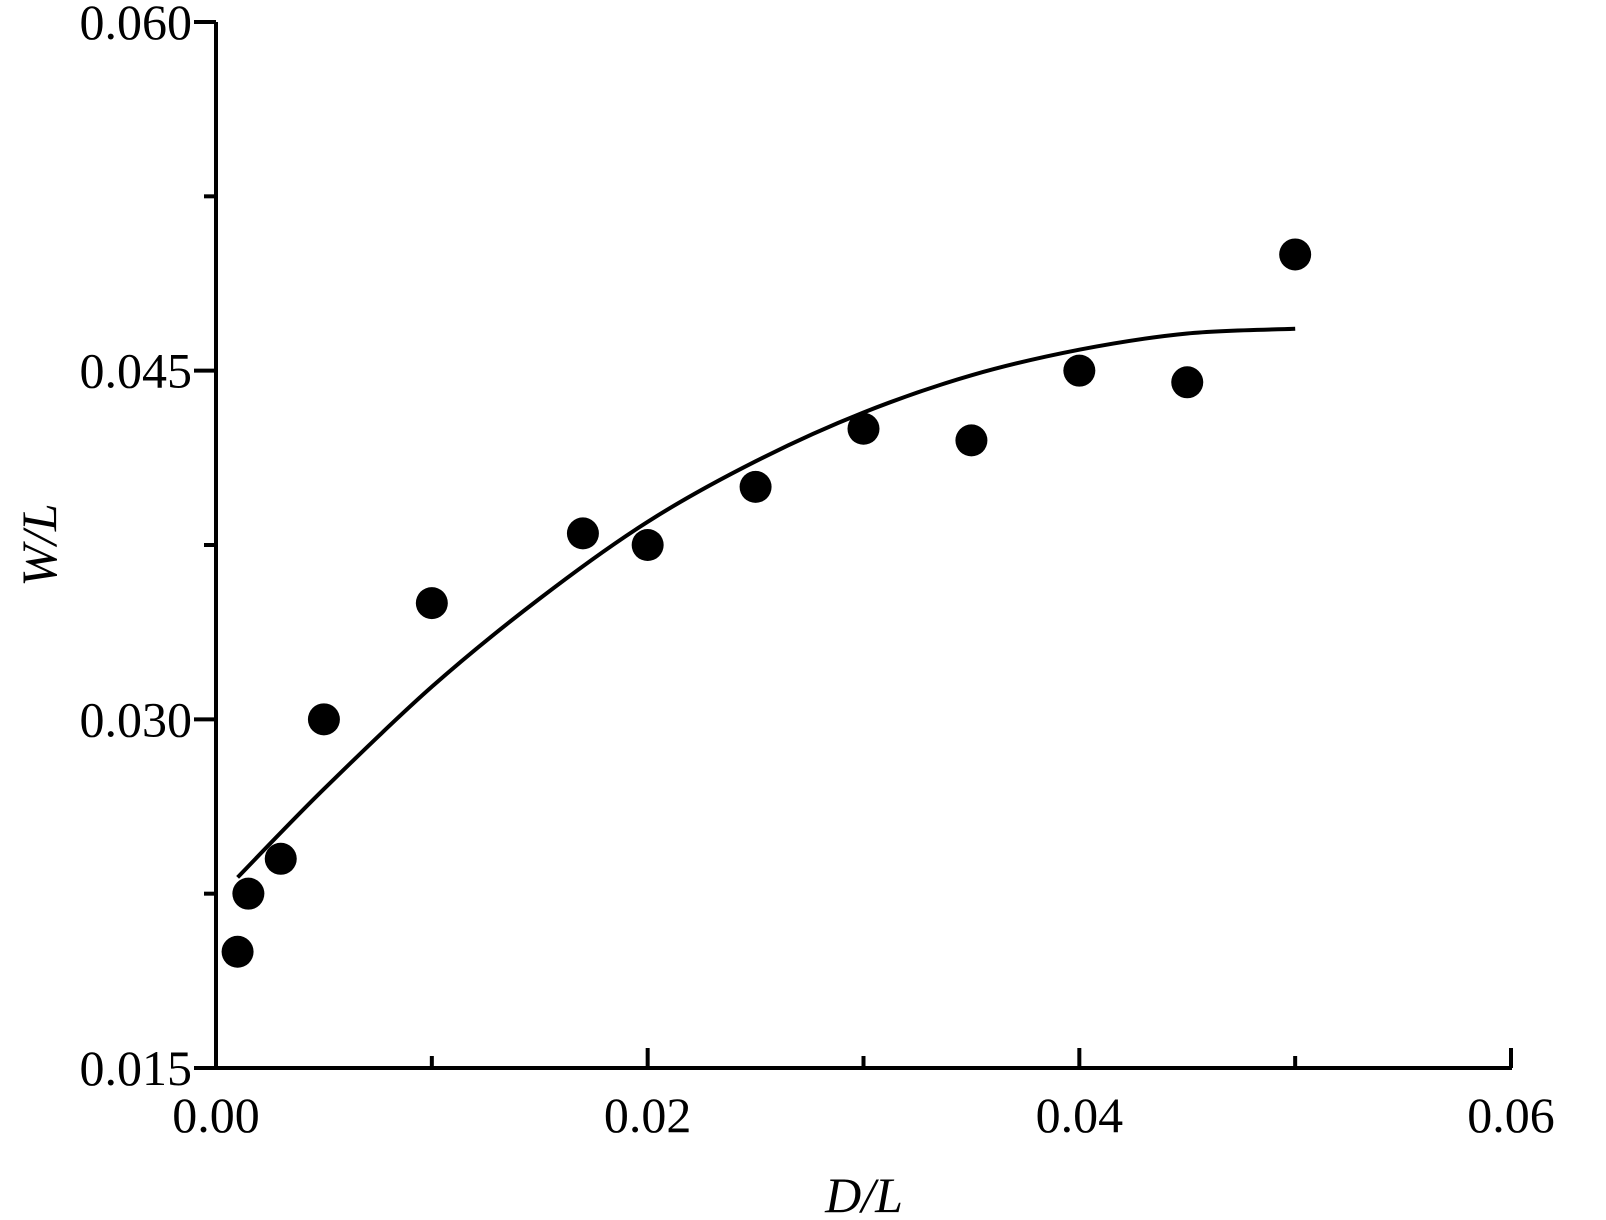 This screenshot has width=1606, height=1220. Describe the element at coordinates (863, 1193) in the screenshot. I see `x-axis-title: D/L` at that location.